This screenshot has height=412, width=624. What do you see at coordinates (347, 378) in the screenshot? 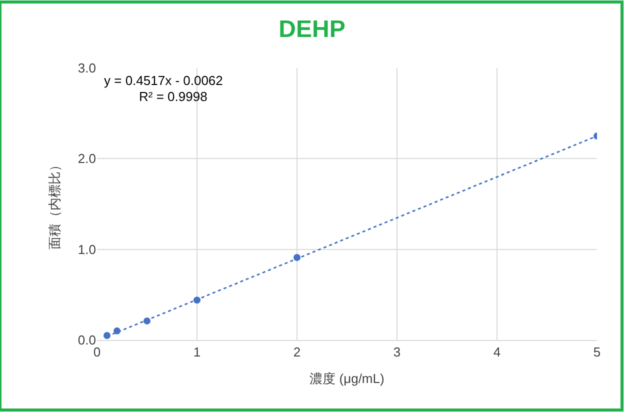
I see `x-axis-title: 濃度 (μg/mL)` at bounding box center [347, 378].